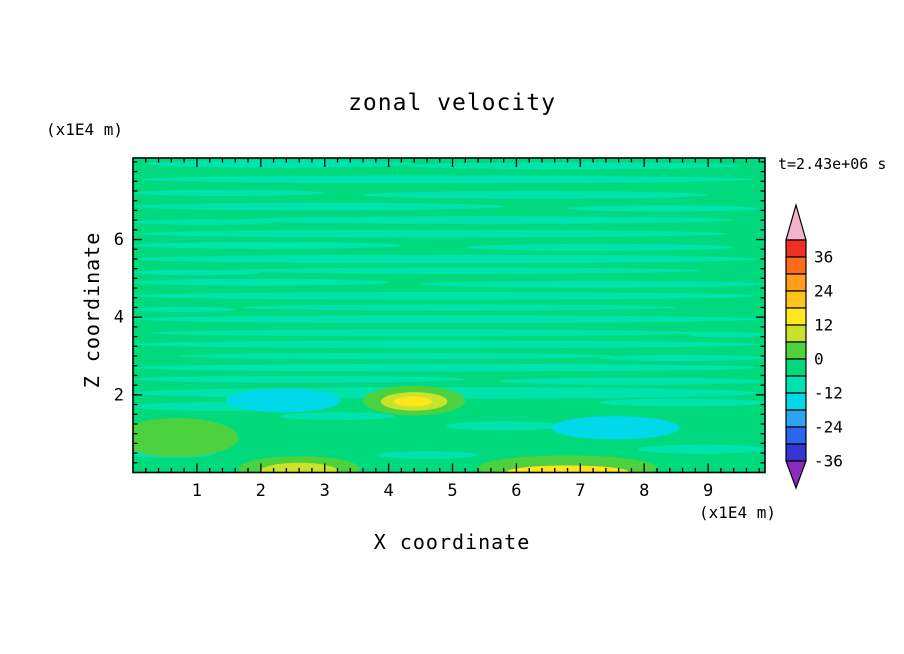 The image size is (904, 654). What do you see at coordinates (388, 491) in the screenshot?
I see `x-tick-label: 4` at bounding box center [388, 491].